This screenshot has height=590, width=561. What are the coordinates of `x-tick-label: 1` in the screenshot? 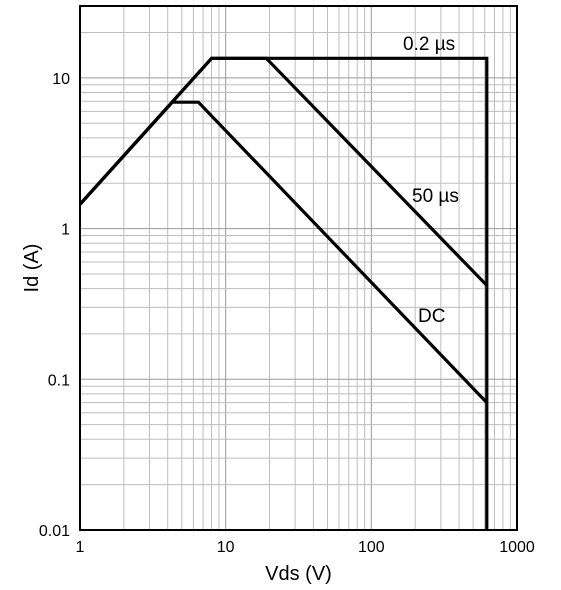 It's located at (80, 547).